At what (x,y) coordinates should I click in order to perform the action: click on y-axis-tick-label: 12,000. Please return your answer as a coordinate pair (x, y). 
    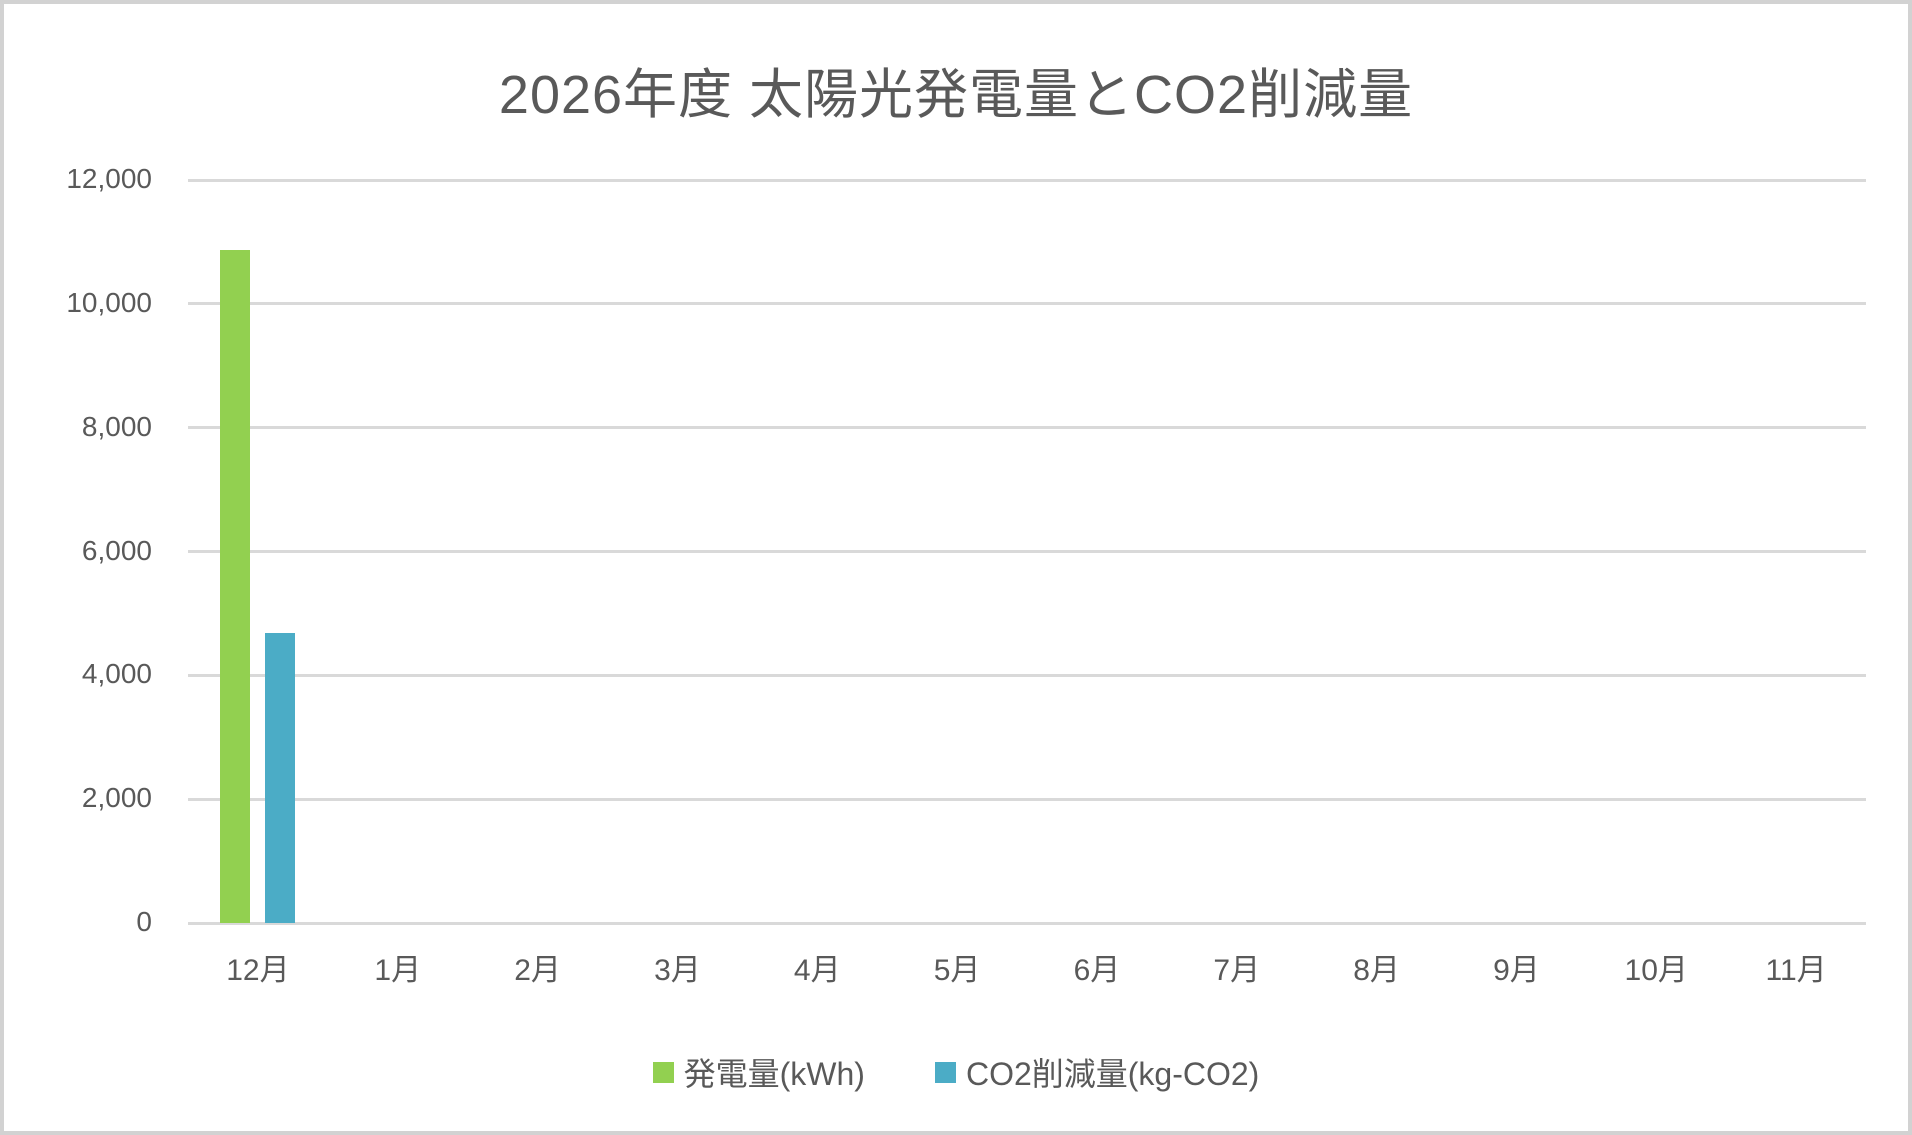
    Looking at the image, I should click on (109, 178).